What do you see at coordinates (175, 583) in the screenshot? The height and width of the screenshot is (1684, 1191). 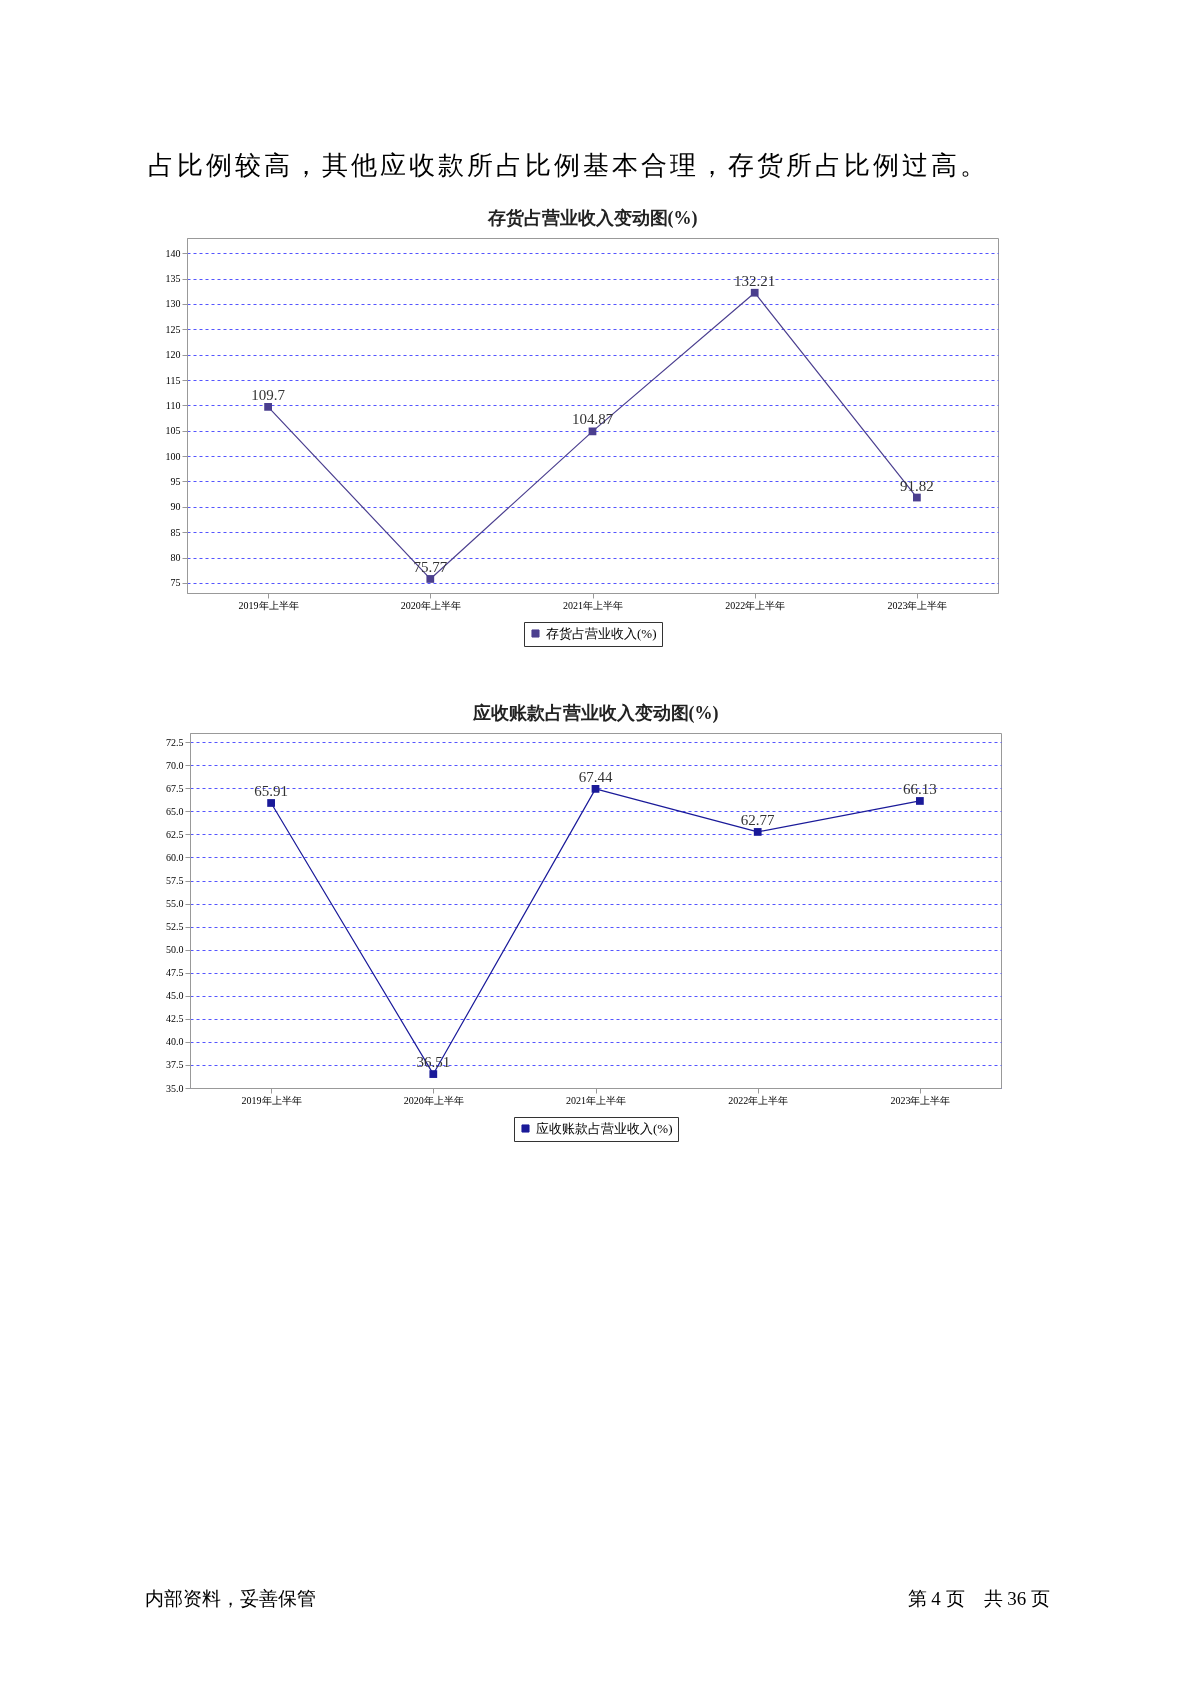 I see `y-tick-label: 75` at bounding box center [175, 583].